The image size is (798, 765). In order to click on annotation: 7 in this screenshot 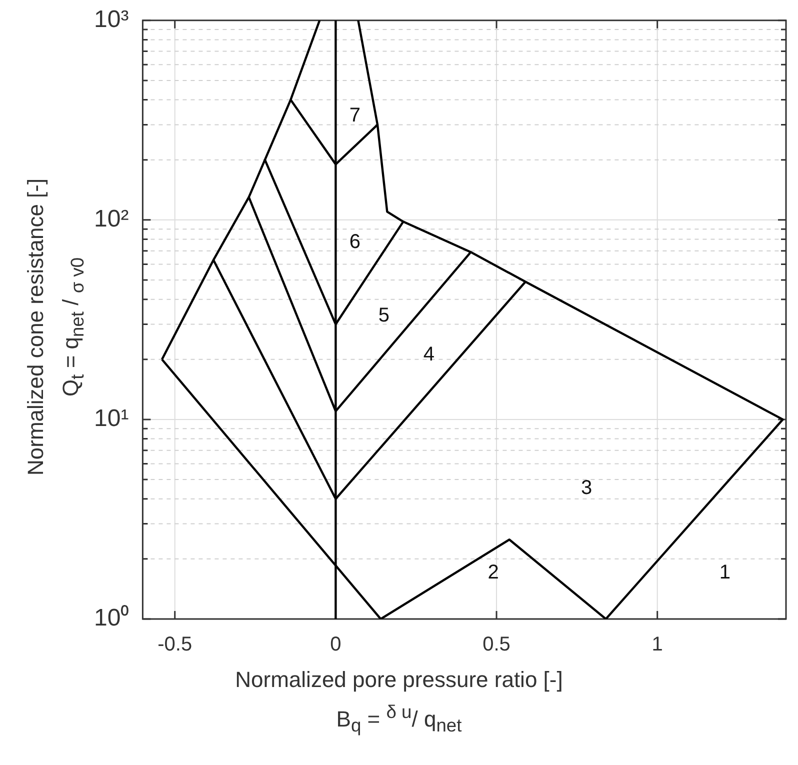, I will do `click(355, 115)`.